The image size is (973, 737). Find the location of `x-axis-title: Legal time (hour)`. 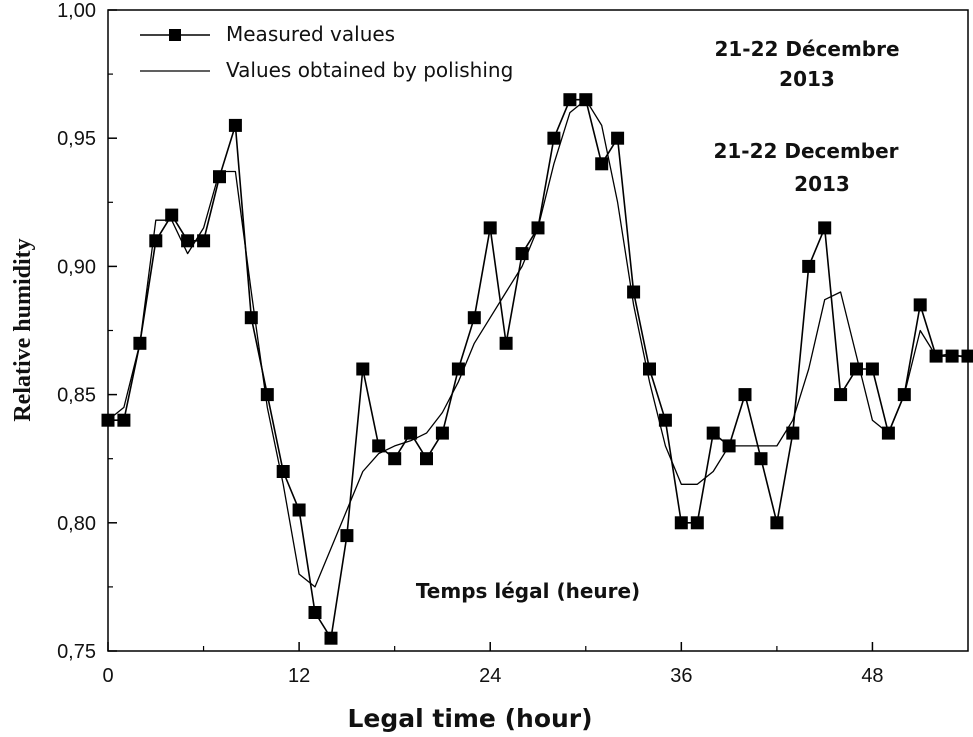

x-axis-title: Legal time (hour) is located at coordinates (469, 718).